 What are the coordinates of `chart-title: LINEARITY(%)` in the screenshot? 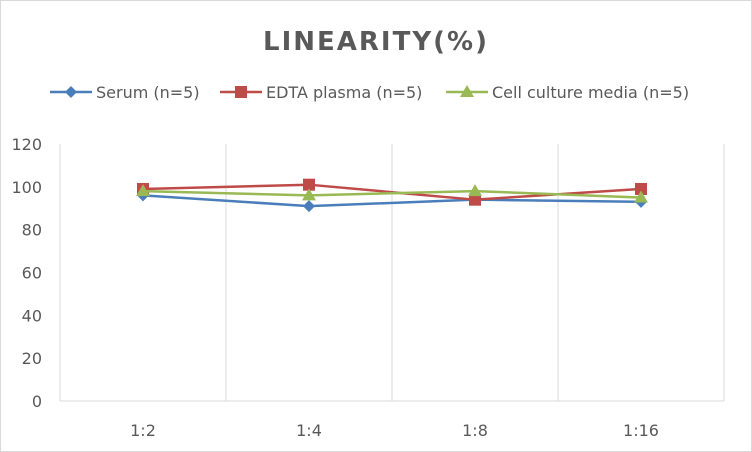 It's located at (376, 42).